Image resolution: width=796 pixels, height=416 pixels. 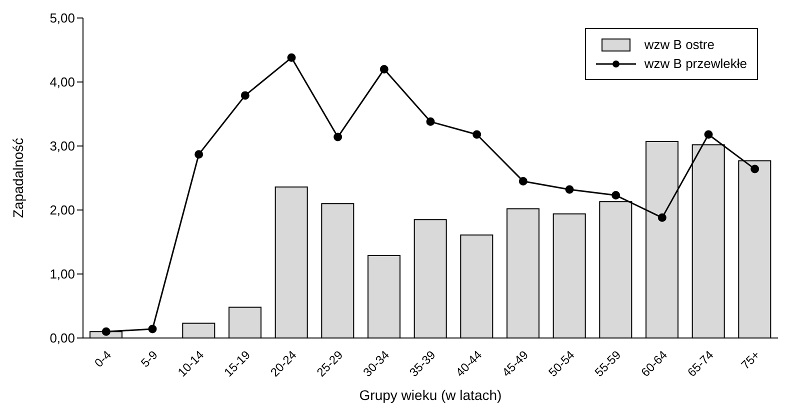 I want to click on y-tick-label: 4,00, so click(x=62, y=82).